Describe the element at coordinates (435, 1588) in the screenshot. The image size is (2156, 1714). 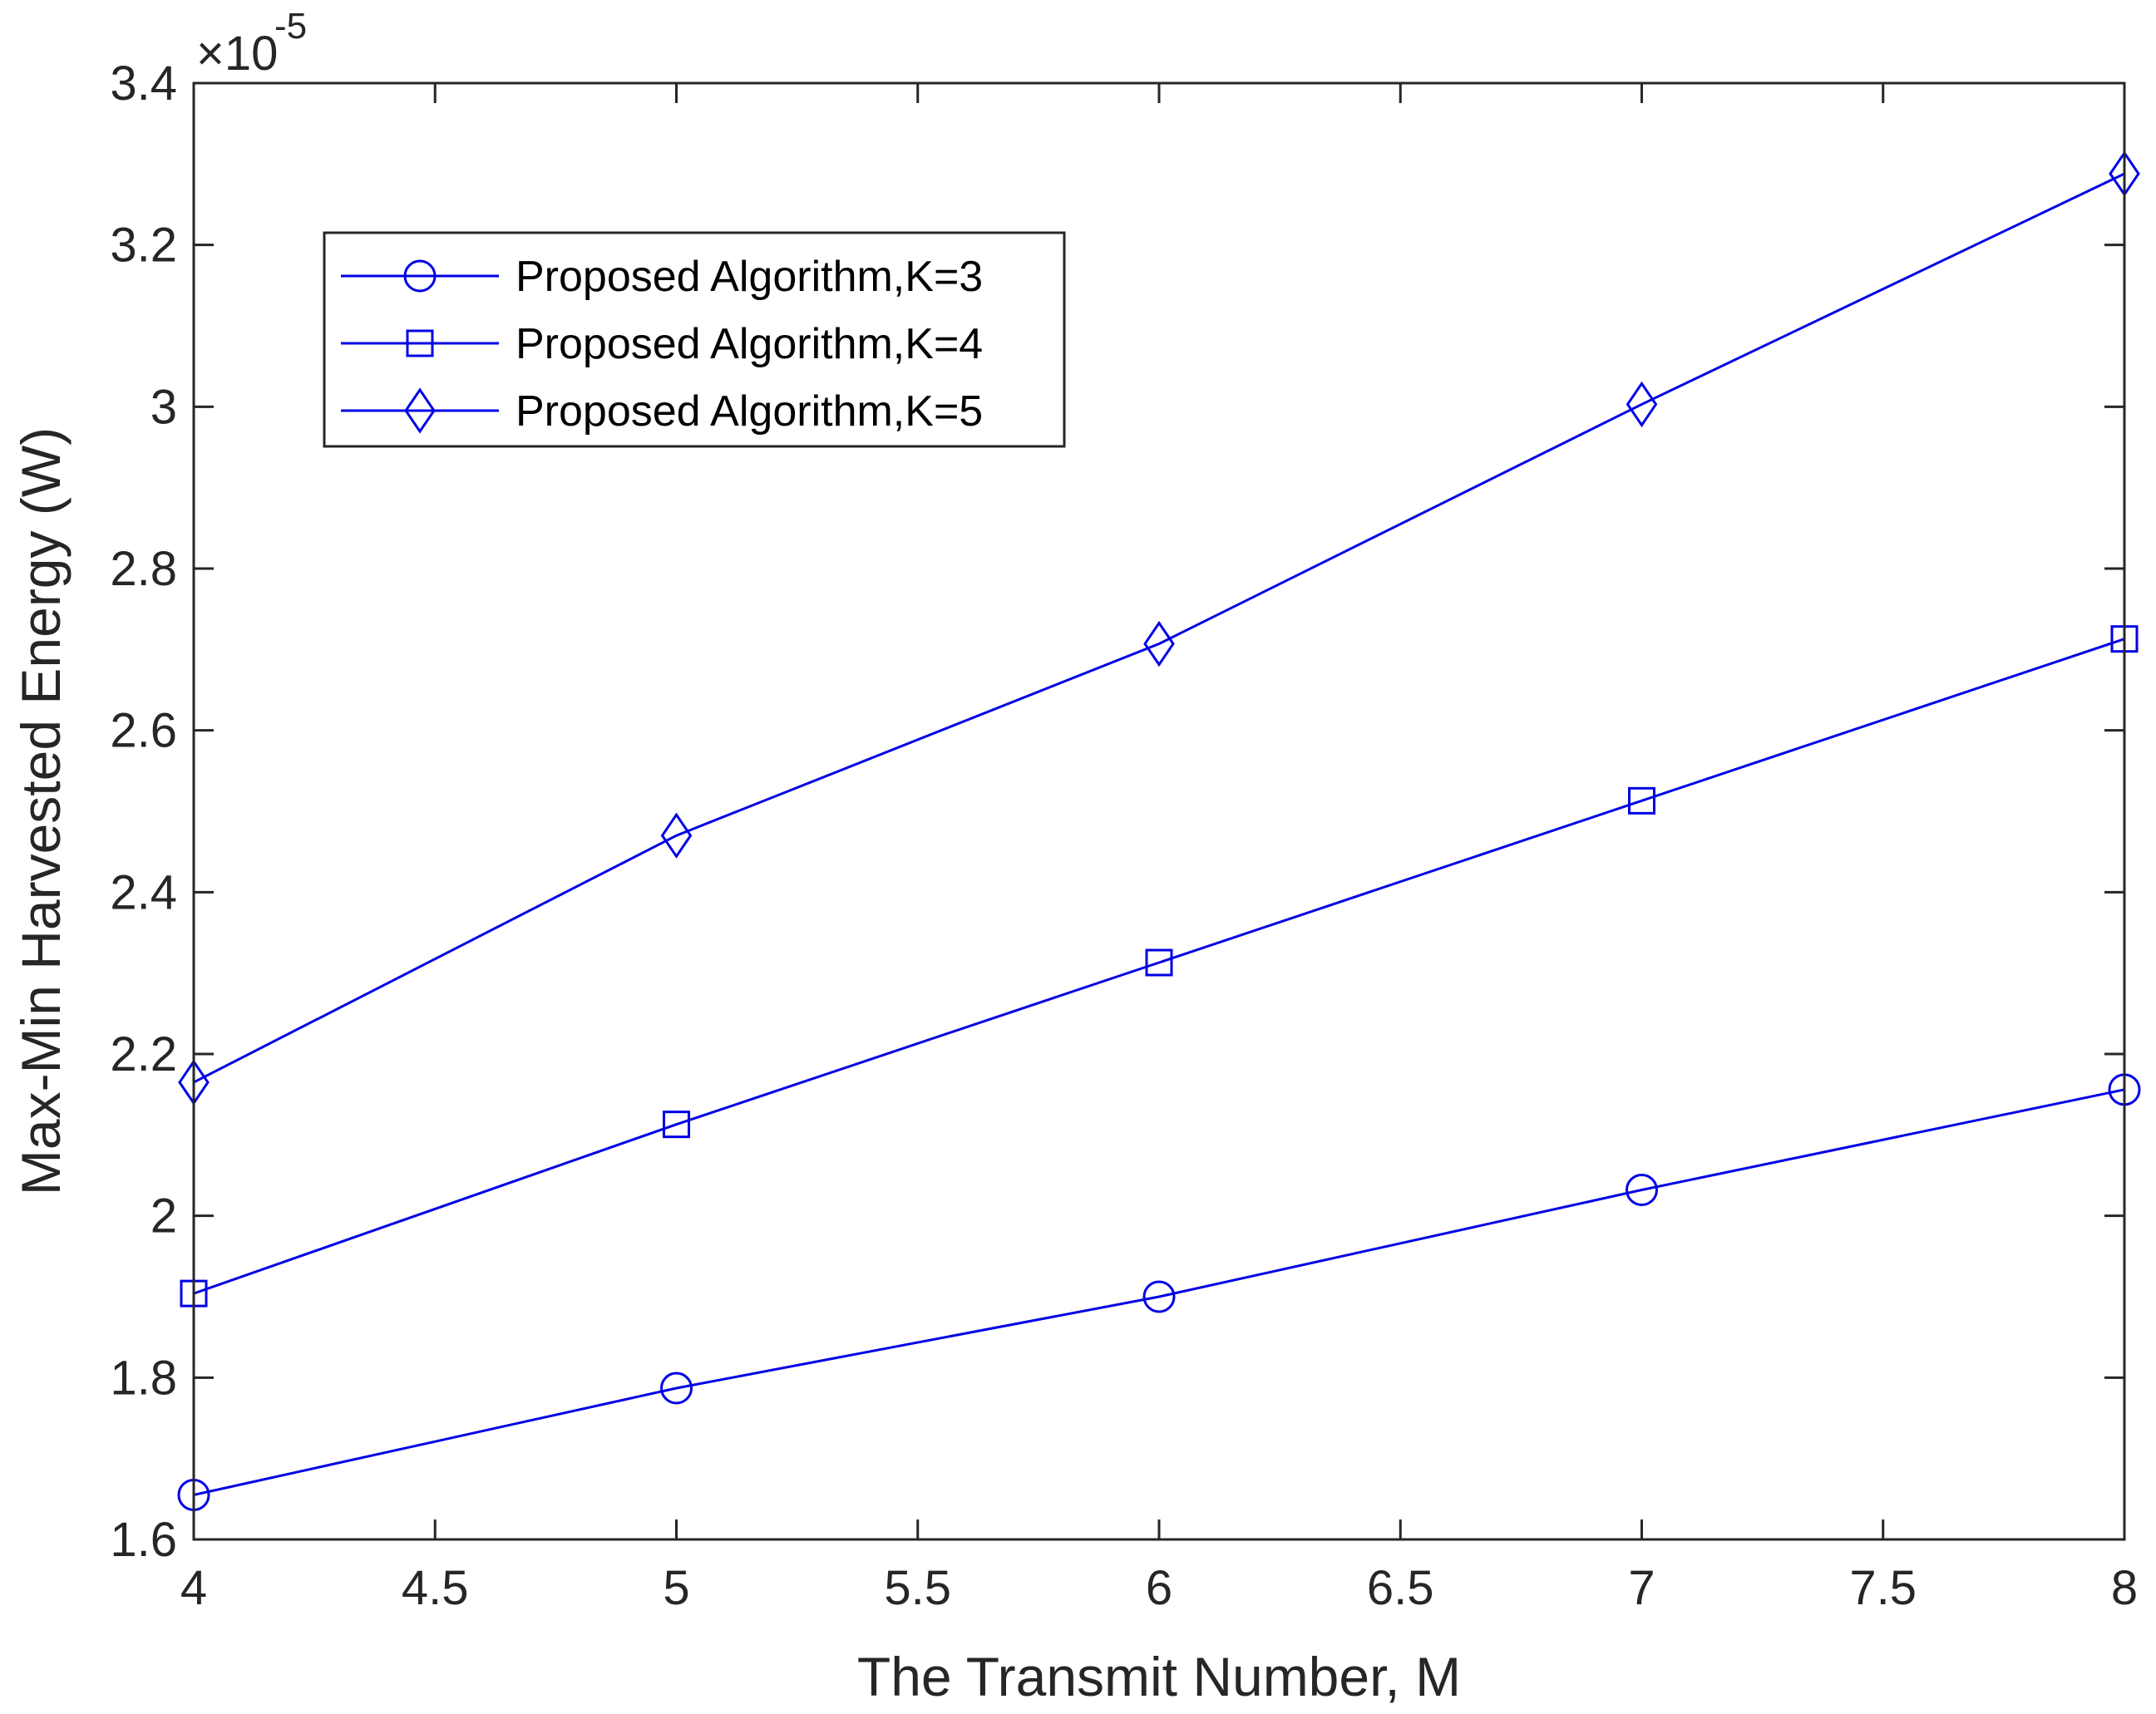
I see `x-tick-label: 4.5` at that location.